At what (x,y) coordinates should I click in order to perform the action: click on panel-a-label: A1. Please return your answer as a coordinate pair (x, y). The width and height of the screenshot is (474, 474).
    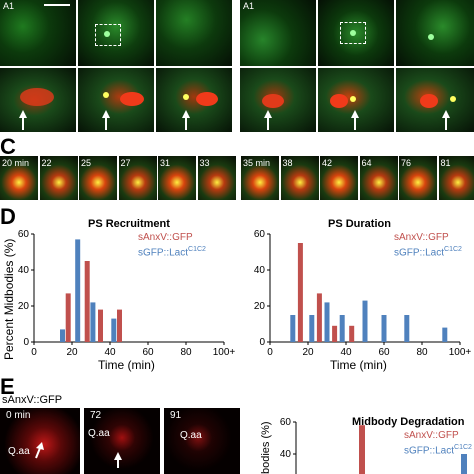
    Looking at the image, I should click on (9, 6).